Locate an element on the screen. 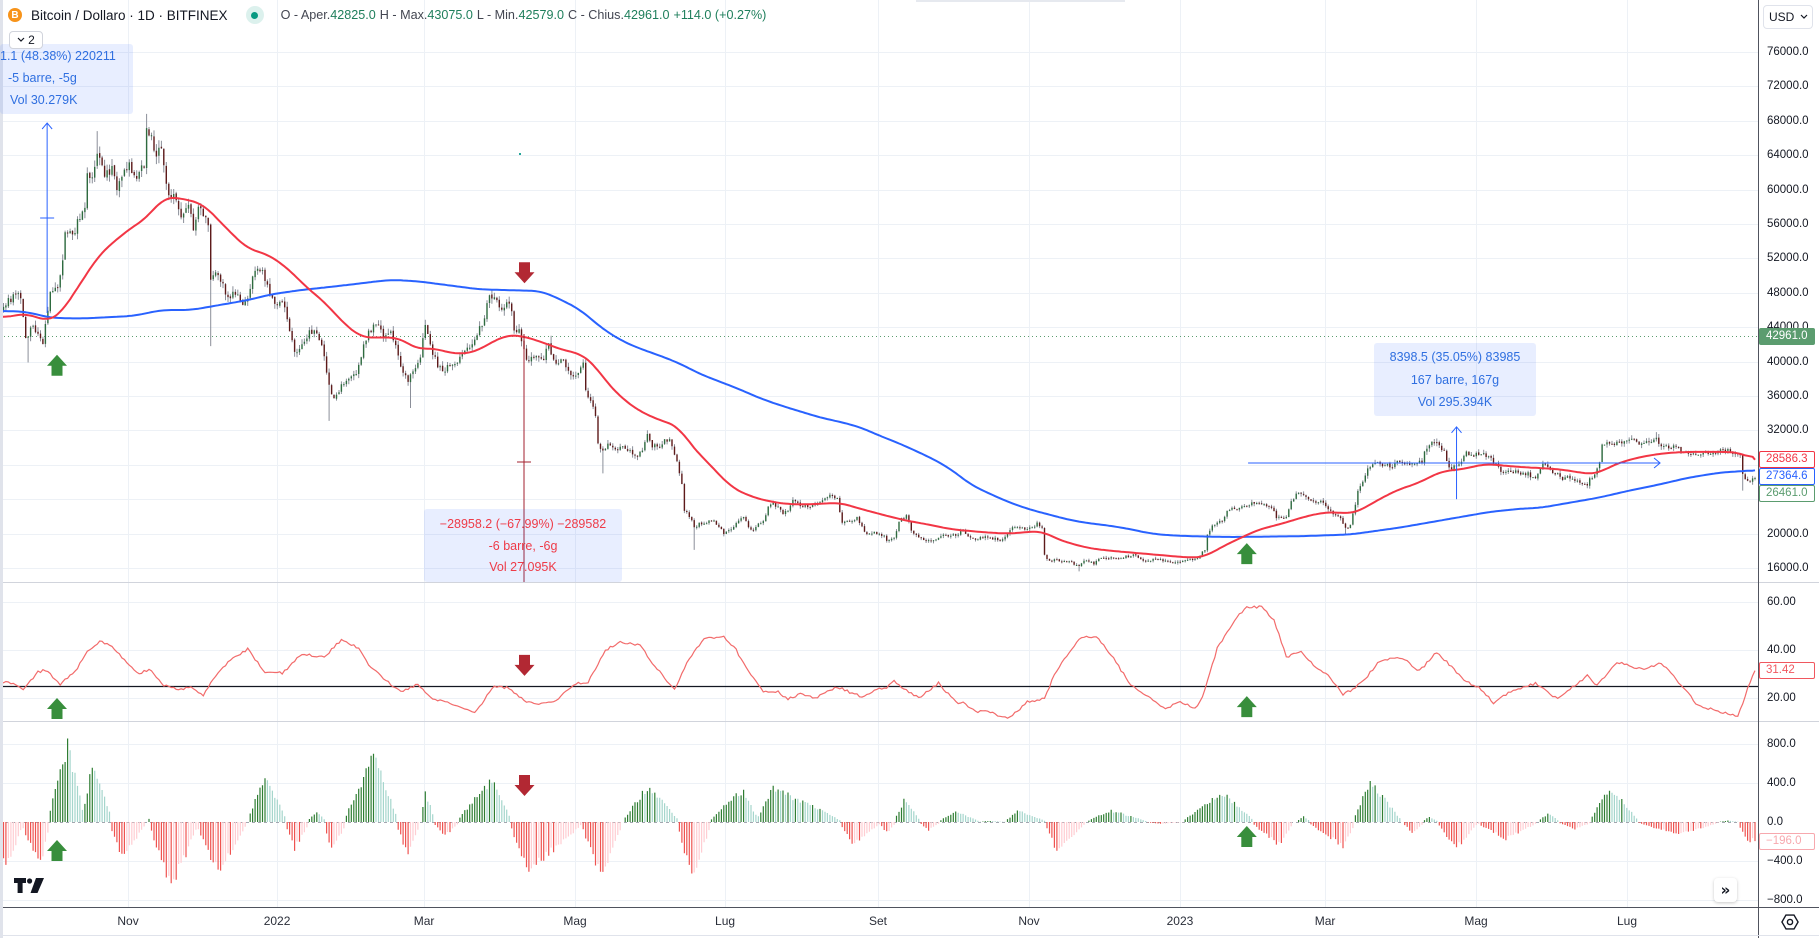 This screenshot has width=1819, height=938. histogram-axis-label: 0.0 is located at coordinates (1775, 822).